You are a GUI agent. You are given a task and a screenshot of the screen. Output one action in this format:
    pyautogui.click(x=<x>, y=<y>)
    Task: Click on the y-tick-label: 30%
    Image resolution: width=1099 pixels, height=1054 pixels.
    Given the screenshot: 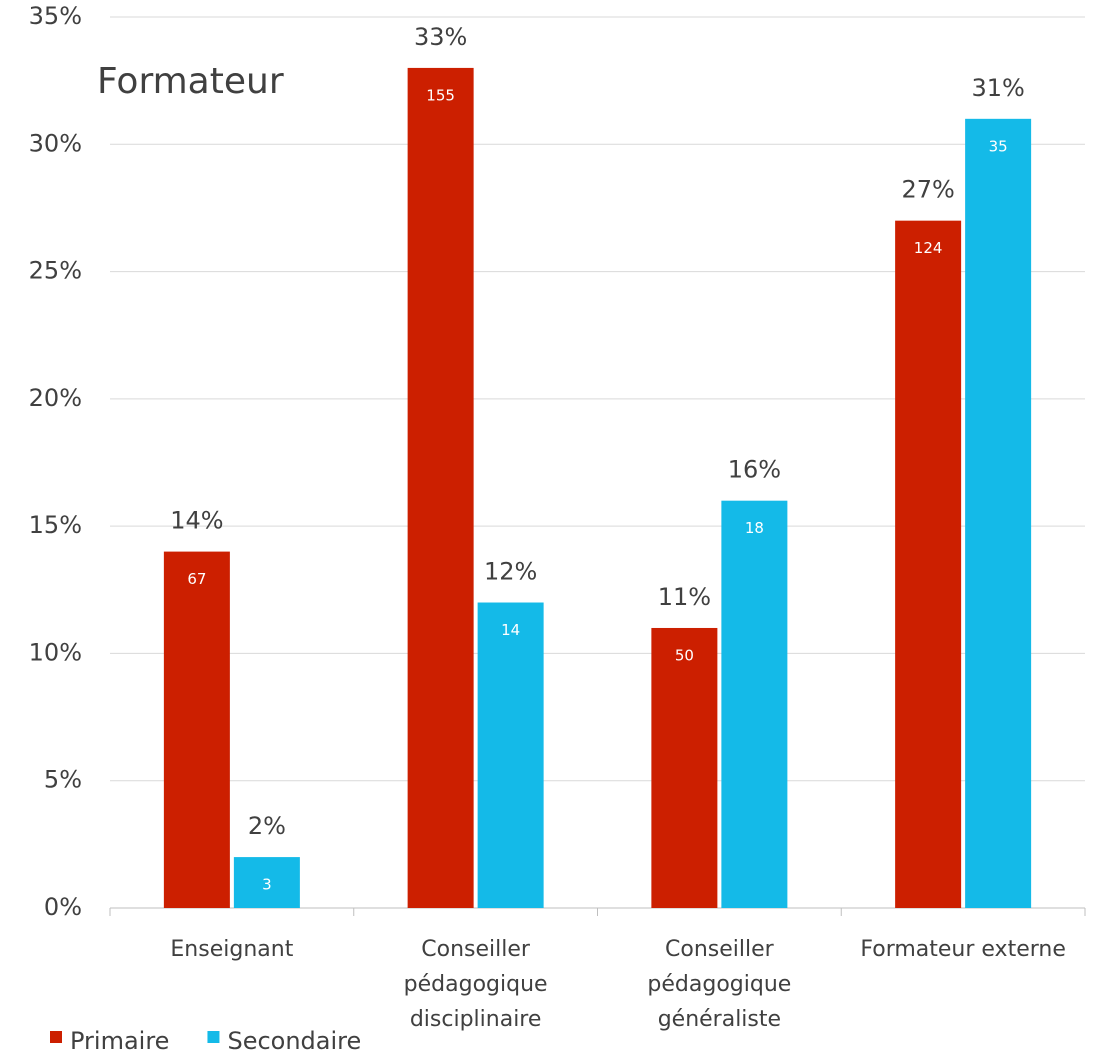 What is the action you would take?
    pyautogui.click(x=55, y=143)
    